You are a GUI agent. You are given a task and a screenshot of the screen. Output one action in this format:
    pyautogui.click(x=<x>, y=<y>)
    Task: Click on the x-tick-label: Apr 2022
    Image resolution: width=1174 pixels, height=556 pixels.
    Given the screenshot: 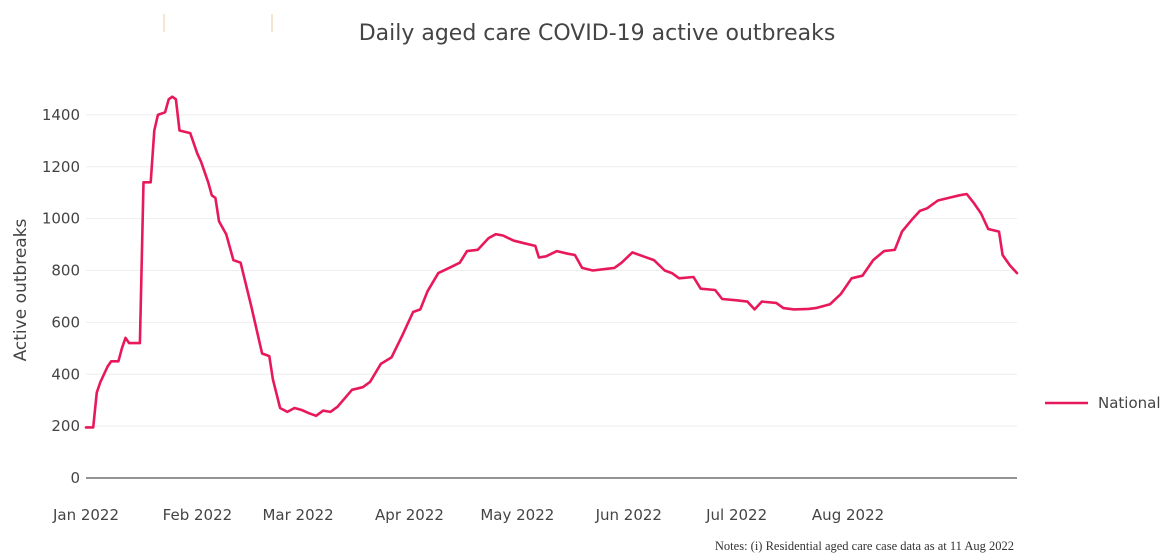 What is the action you would take?
    pyautogui.click(x=409, y=515)
    